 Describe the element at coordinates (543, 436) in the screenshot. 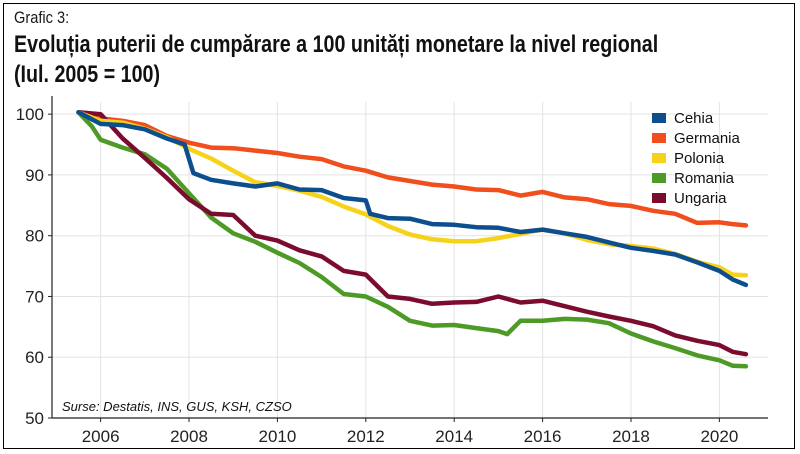

I see `x-tick-label-2016: 2016` at that location.